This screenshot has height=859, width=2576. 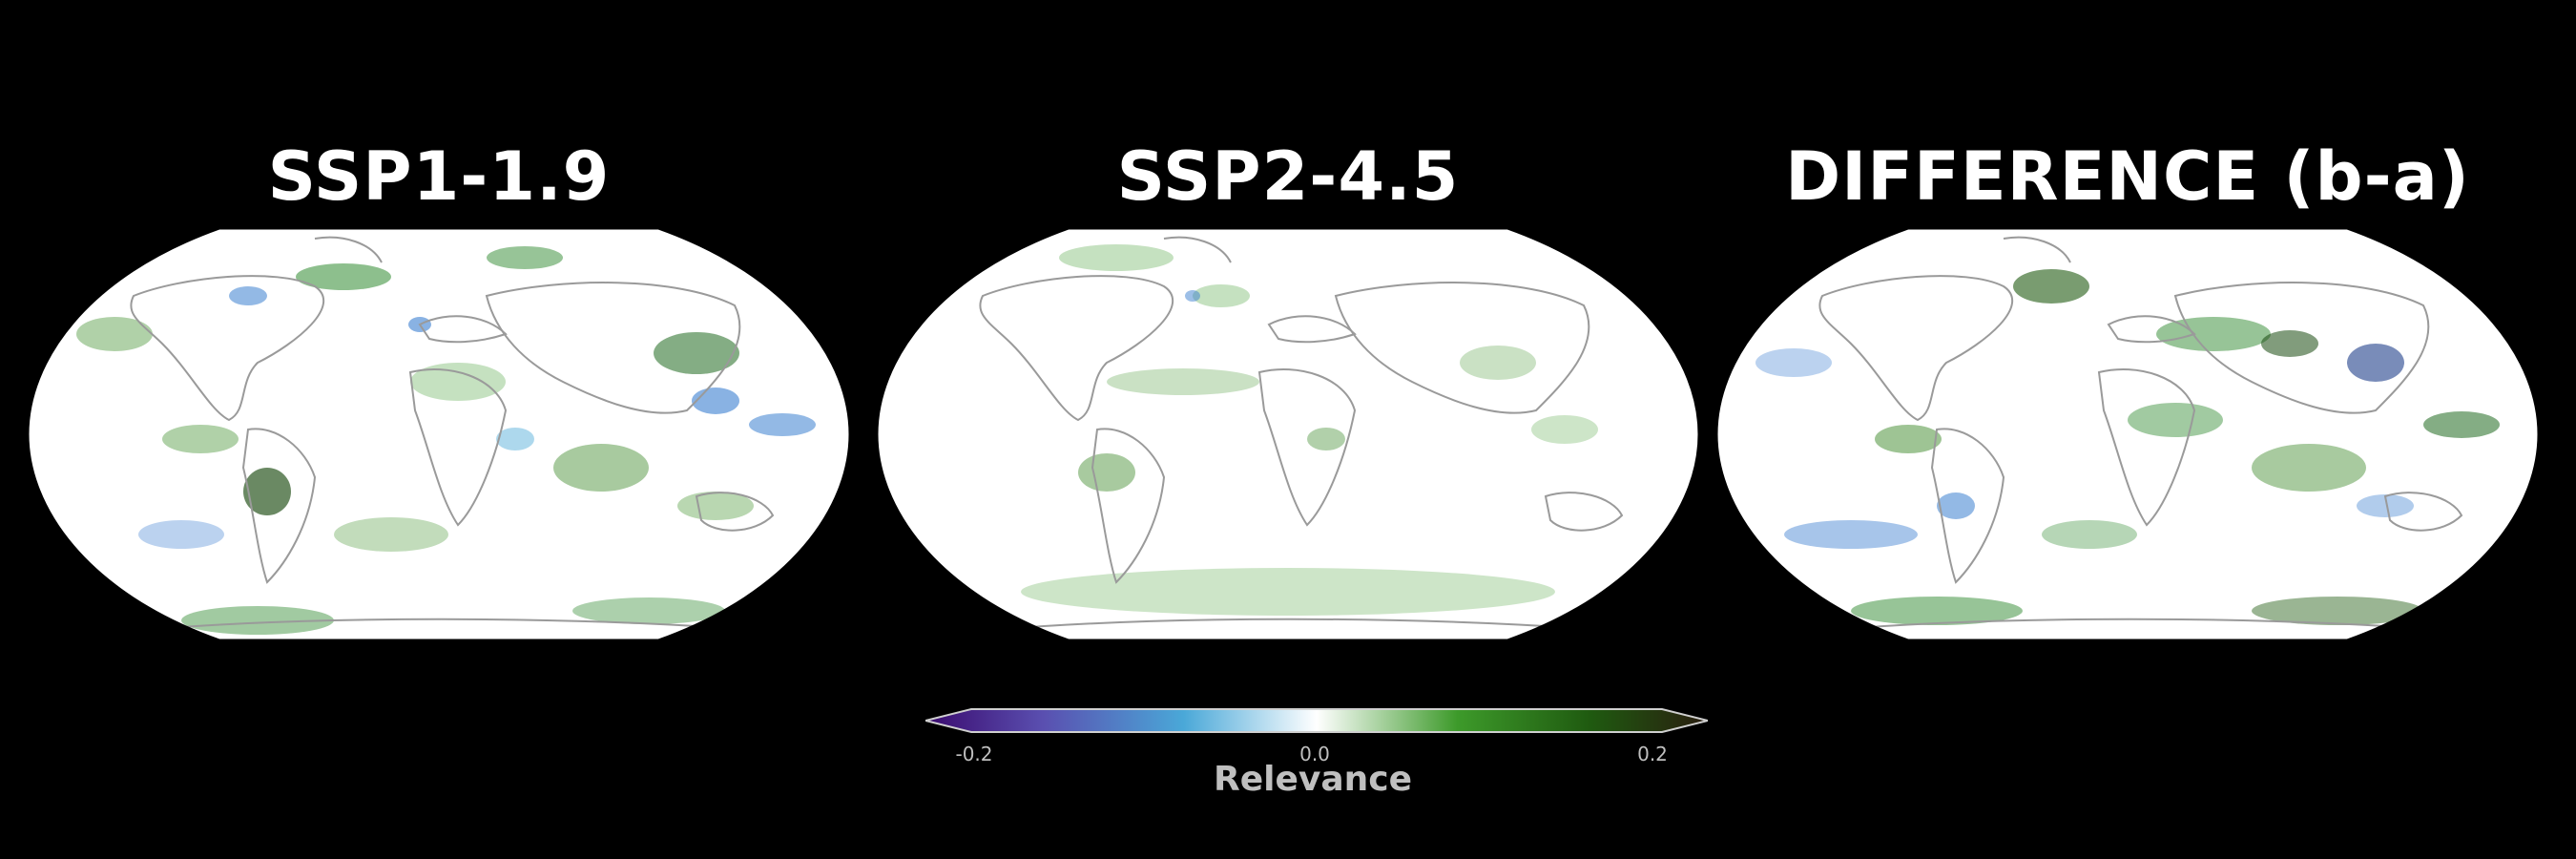 What do you see at coordinates (1313, 779) in the screenshot?
I see `colorbar-label: Relevance` at bounding box center [1313, 779].